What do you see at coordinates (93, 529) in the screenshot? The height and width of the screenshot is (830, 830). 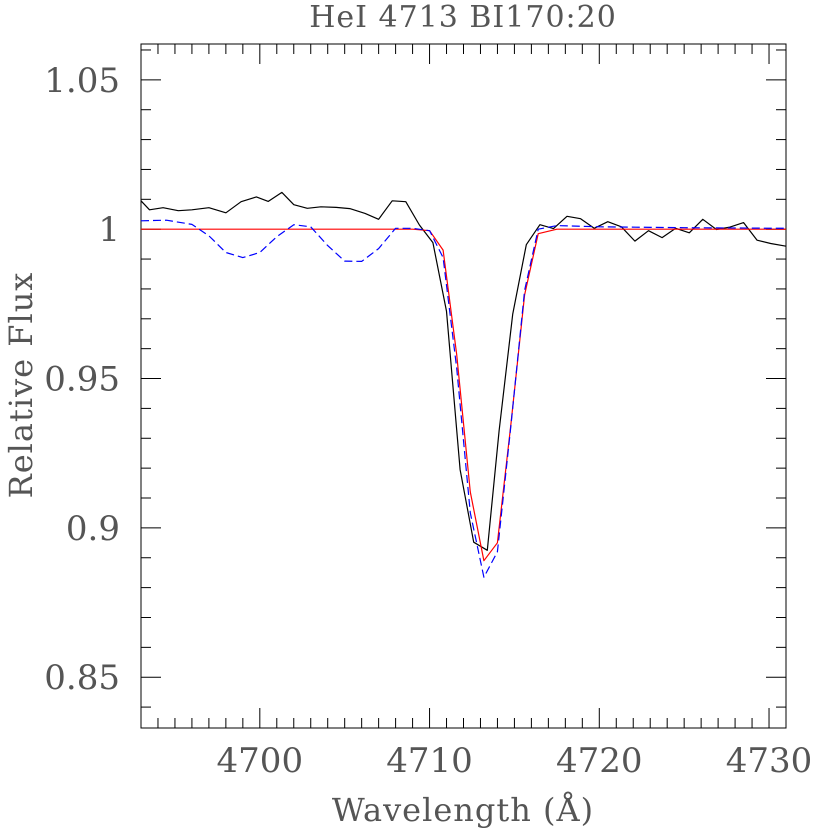 I see `y-tick-label: 0.9` at bounding box center [93, 529].